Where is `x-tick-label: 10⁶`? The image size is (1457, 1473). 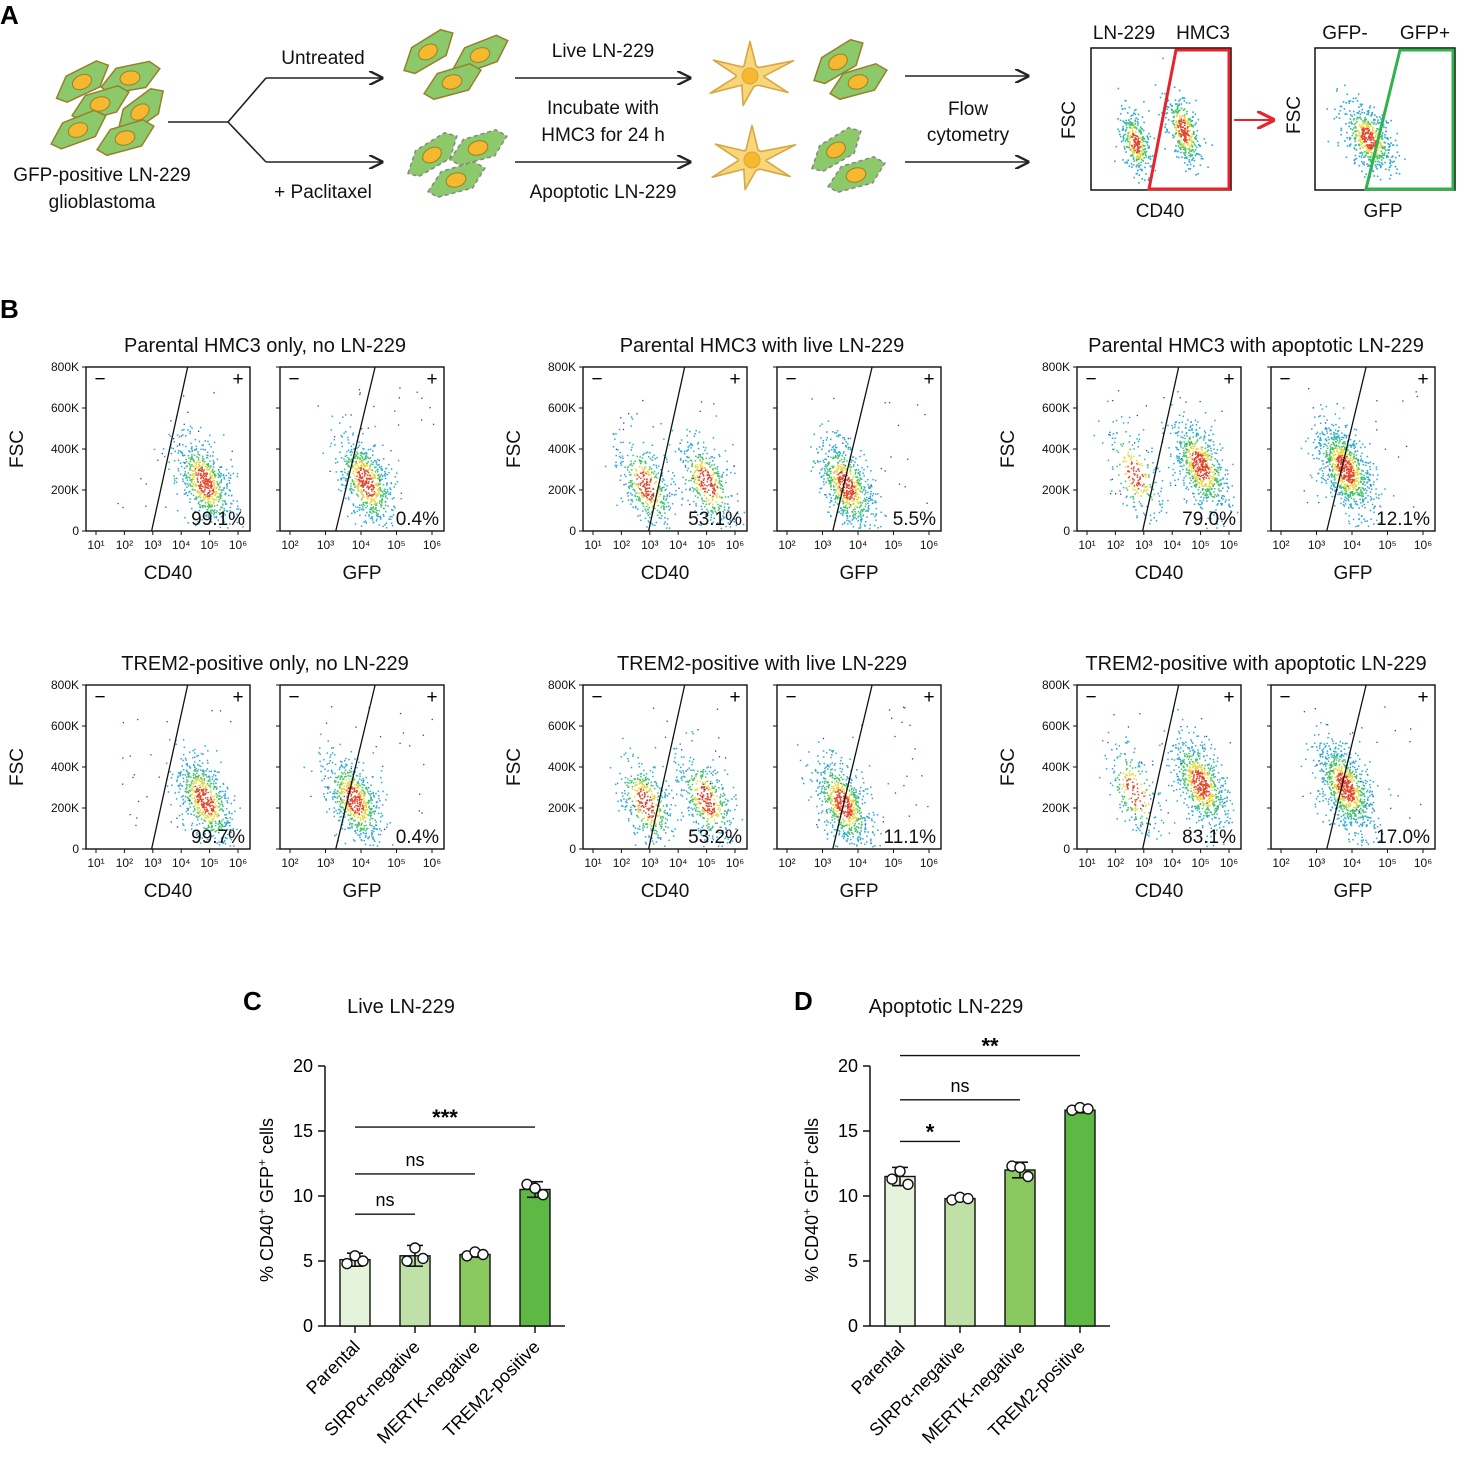
x-tick-label: 10⁶ is located at coordinates (238, 545).